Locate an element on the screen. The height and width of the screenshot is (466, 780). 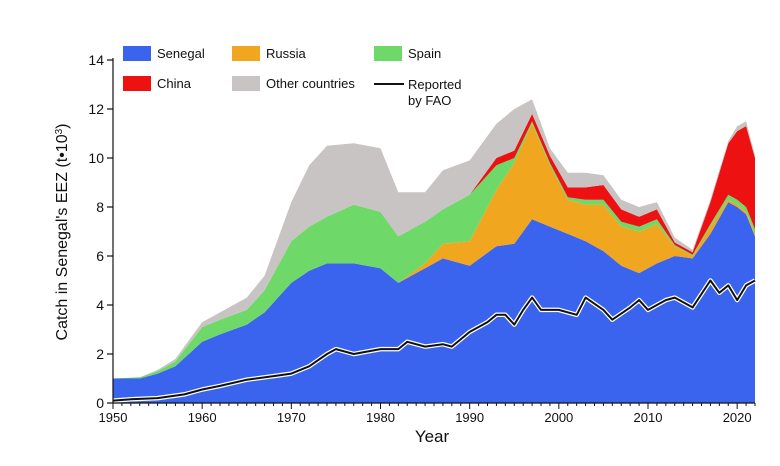
y-tick-label: 6 is located at coordinates (100, 256).